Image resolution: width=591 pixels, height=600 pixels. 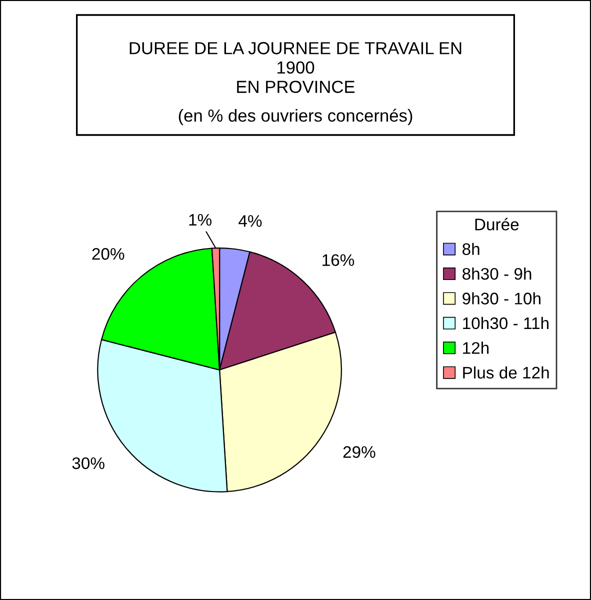 I want to click on legend-label: 8h, so click(x=471, y=249).